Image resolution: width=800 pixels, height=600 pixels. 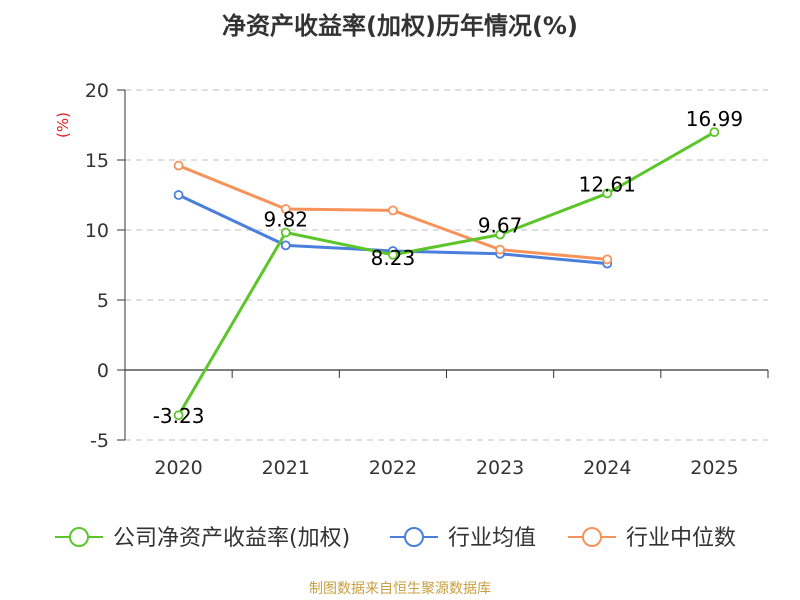 What do you see at coordinates (714, 468) in the screenshot?
I see `x-tick-label: 2025` at bounding box center [714, 468].